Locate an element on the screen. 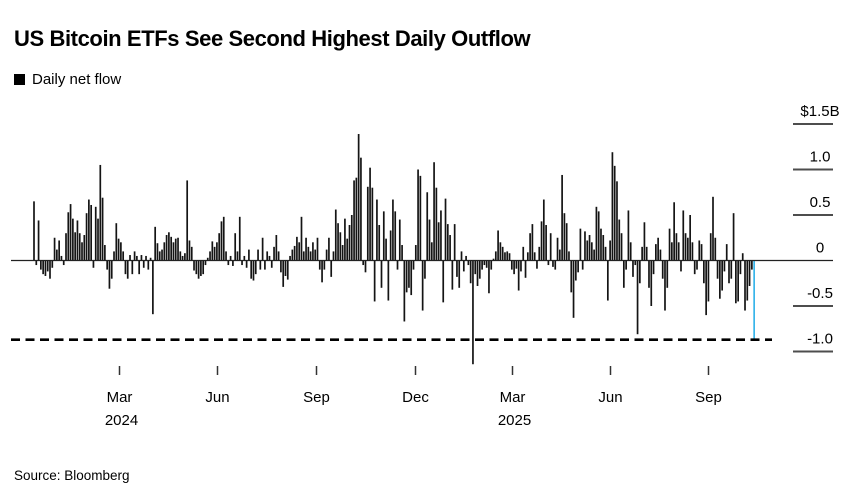 Image resolution: width=856 pixels, height=502 pixels. x-axis-year-label: 2025 is located at coordinates (514, 420).